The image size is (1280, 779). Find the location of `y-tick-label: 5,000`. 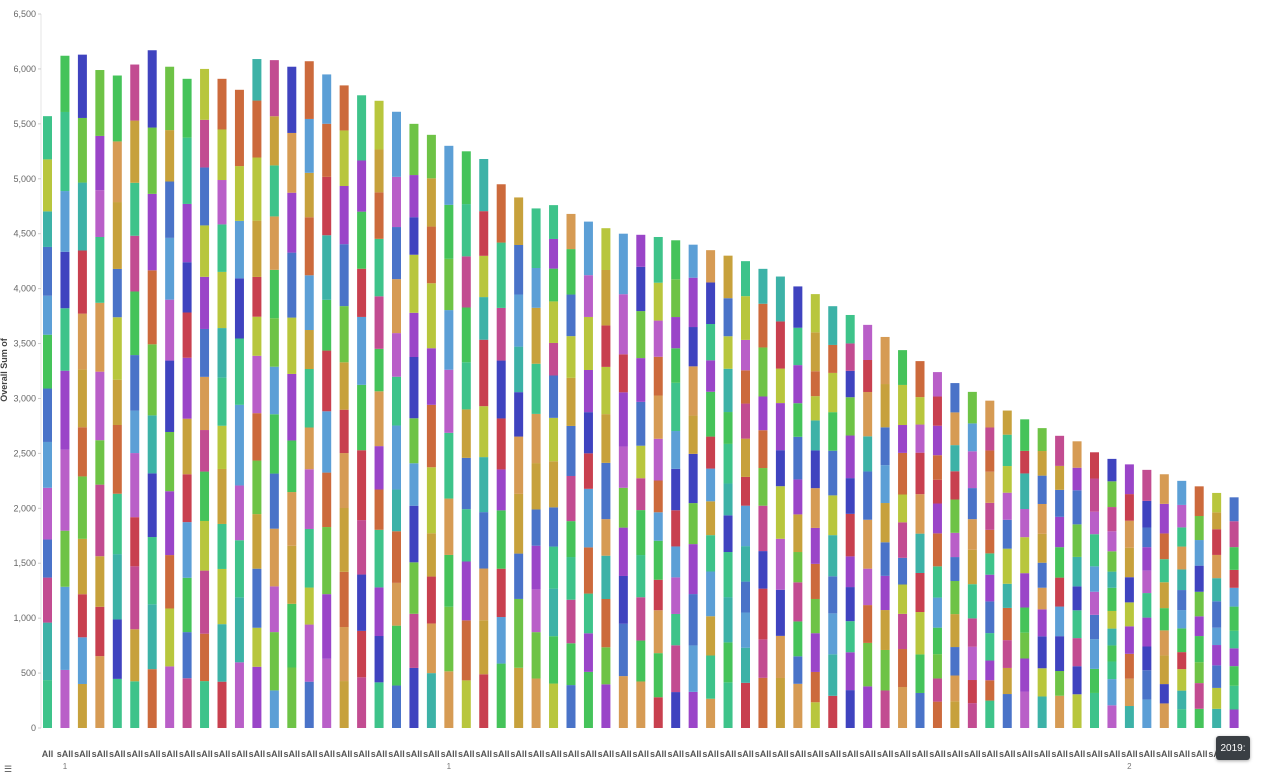

y-tick-label: 5,000 is located at coordinates (24, 179).